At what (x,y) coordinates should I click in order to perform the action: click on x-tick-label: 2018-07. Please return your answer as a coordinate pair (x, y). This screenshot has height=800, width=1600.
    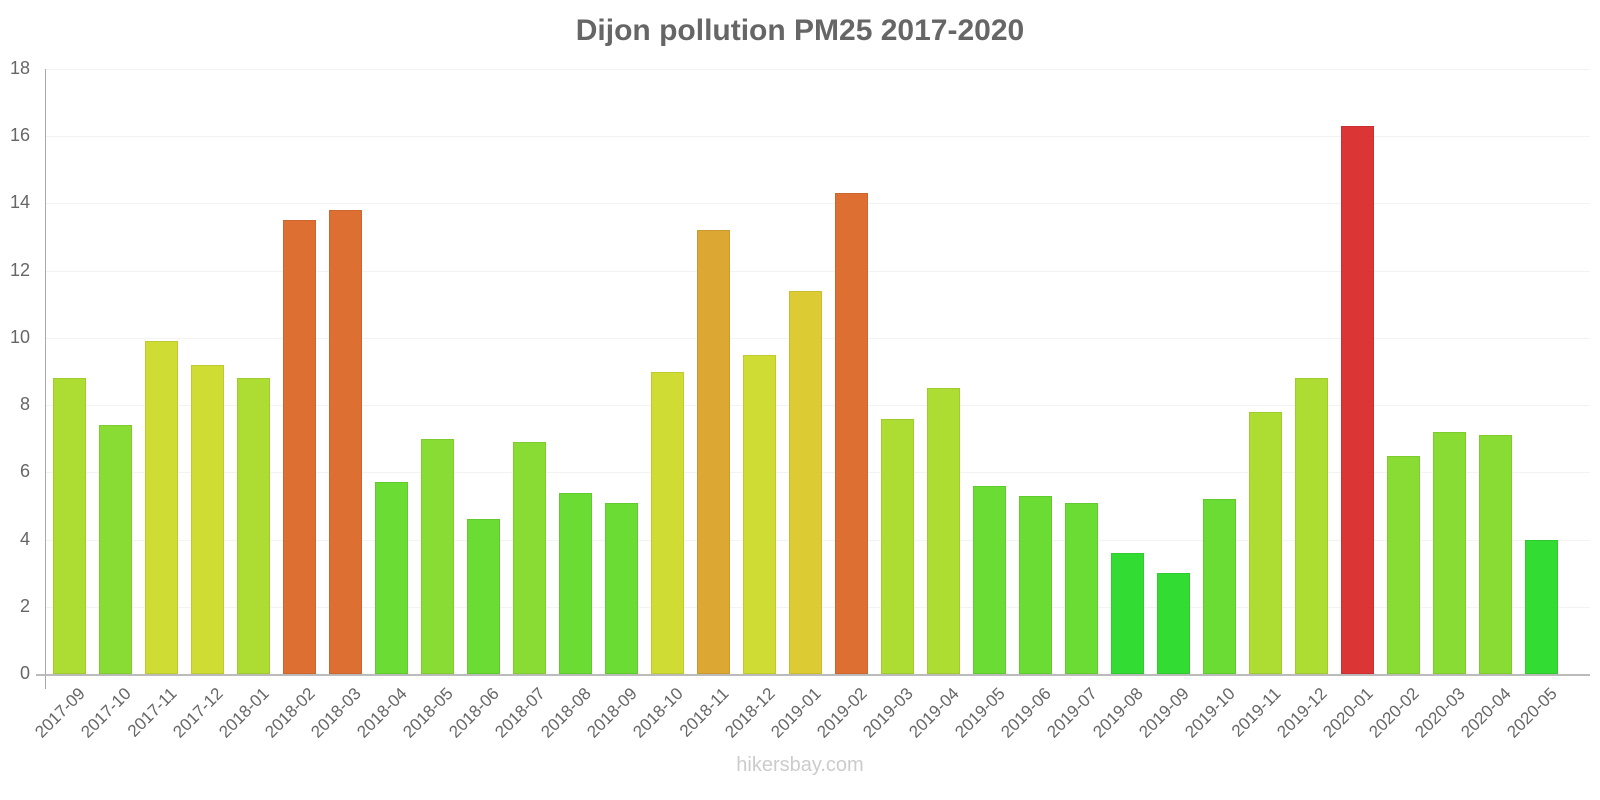
    Looking at the image, I should click on (519, 713).